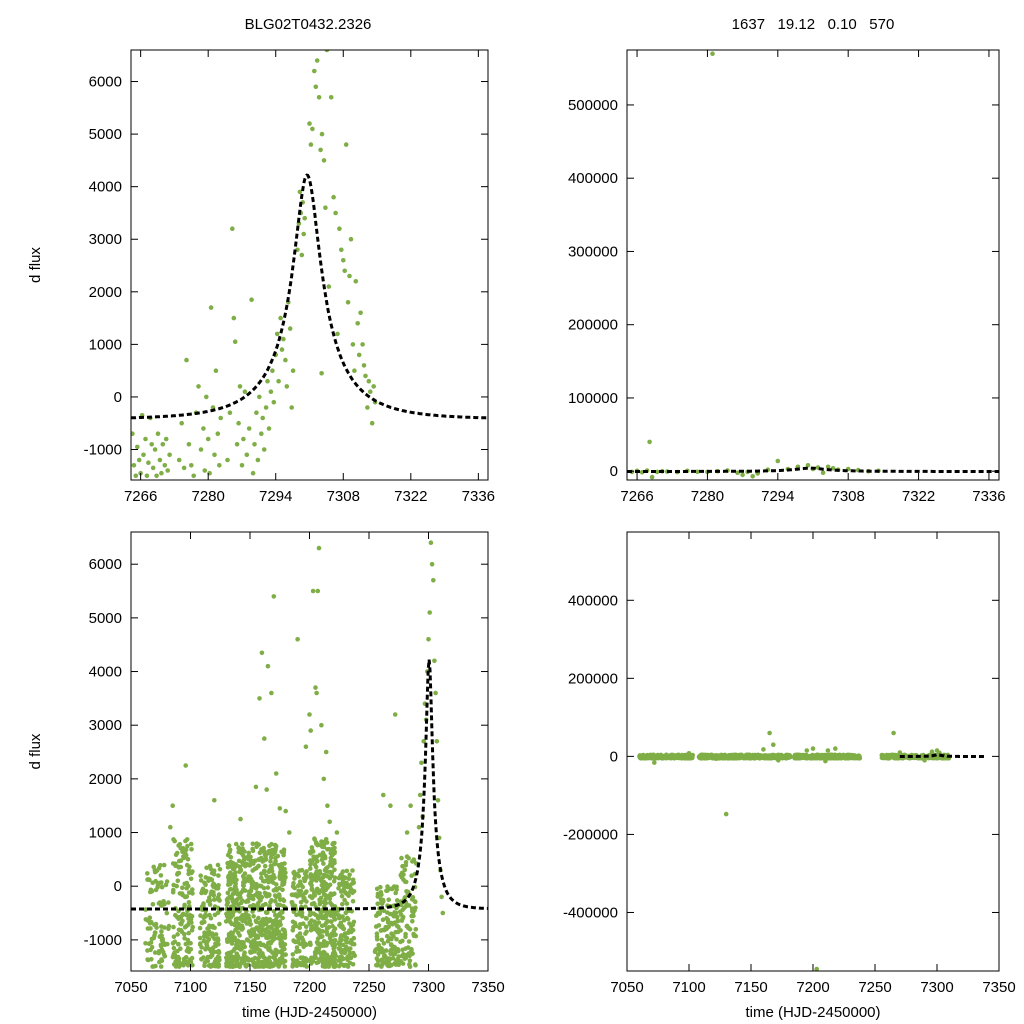  What do you see at coordinates (636, 496) in the screenshot?
I see `x-tick-label: 7266` at bounding box center [636, 496].